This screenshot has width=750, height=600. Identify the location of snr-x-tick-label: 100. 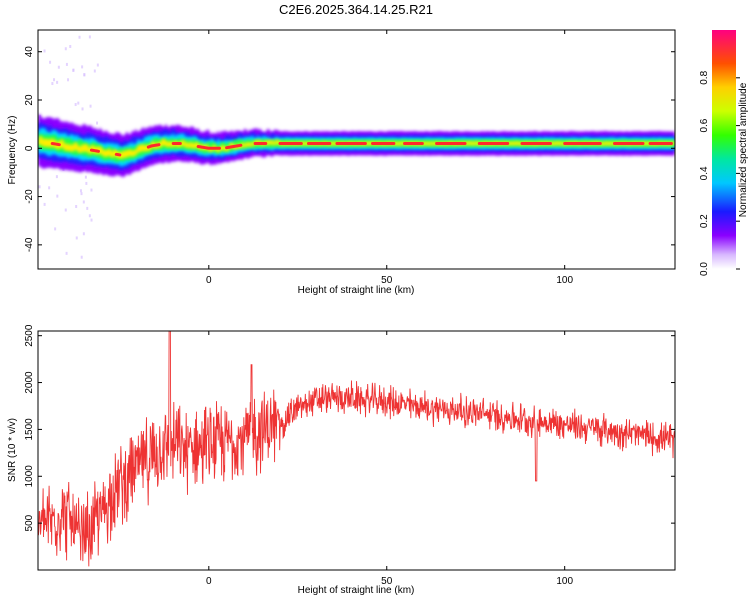
(564, 581).